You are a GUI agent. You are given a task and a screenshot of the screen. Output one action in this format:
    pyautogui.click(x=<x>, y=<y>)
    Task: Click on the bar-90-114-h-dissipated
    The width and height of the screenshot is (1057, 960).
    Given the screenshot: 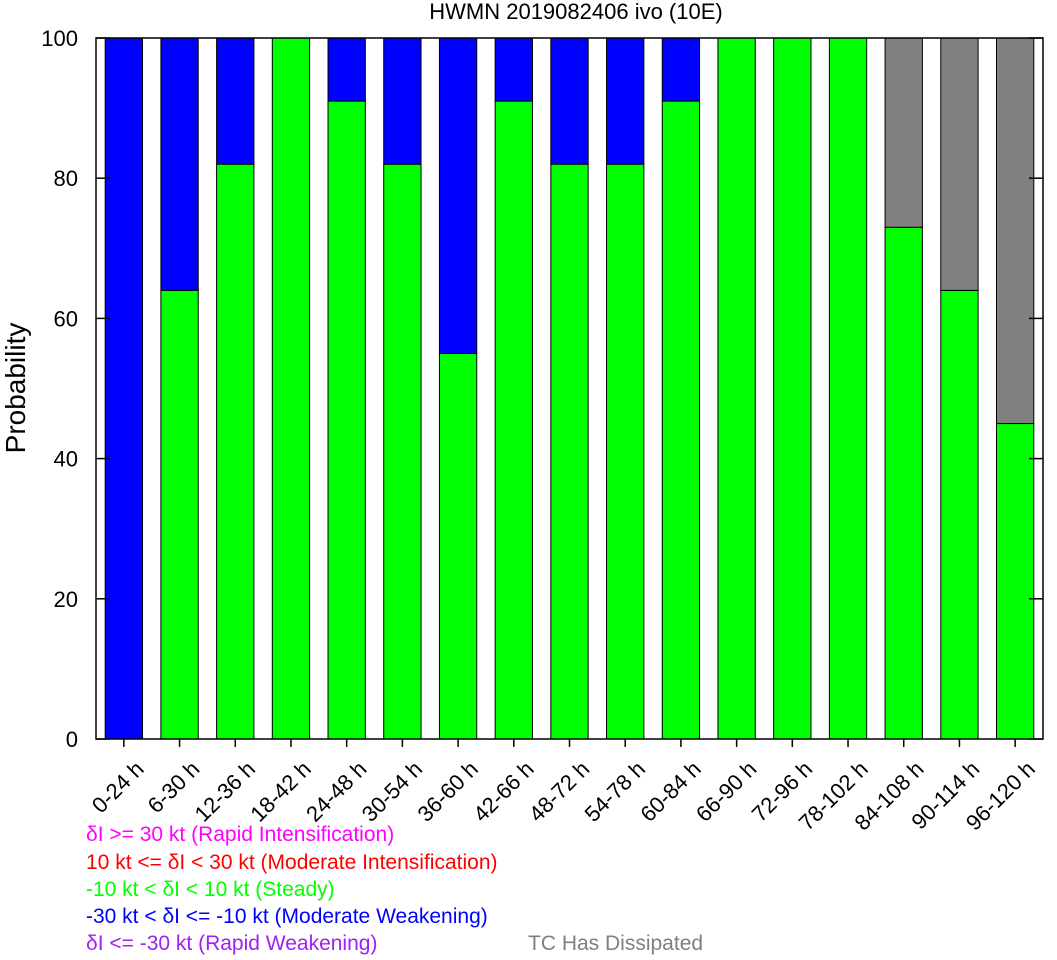 What is the action you would take?
    pyautogui.click(x=959, y=164)
    